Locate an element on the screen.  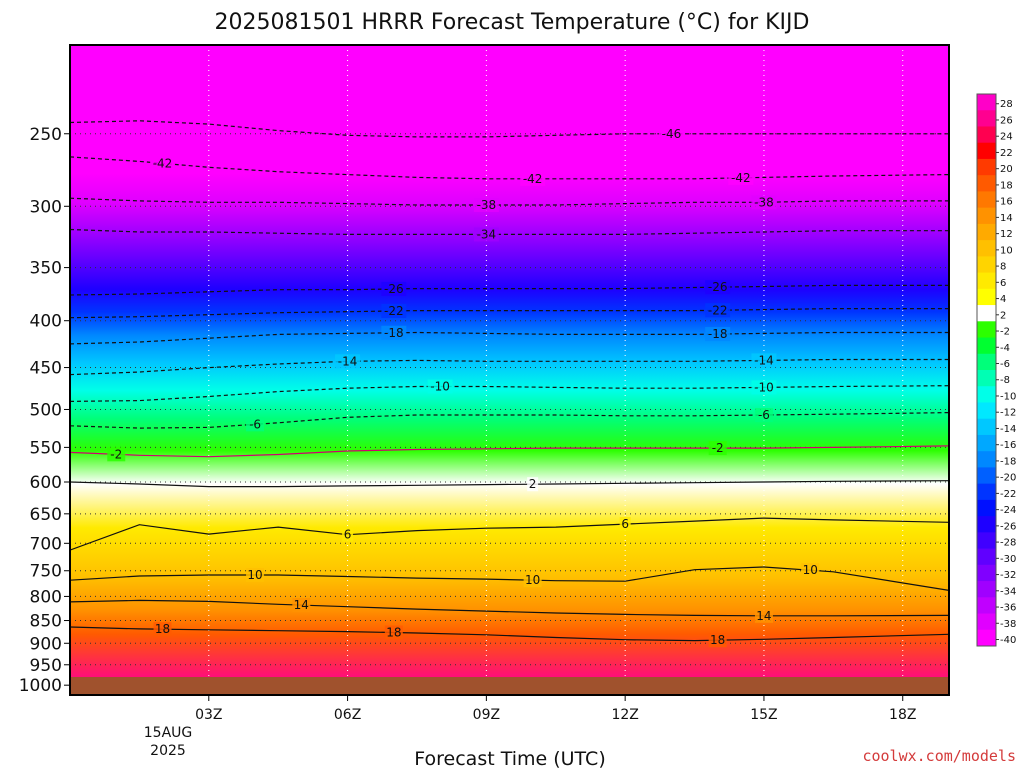
y-tick-label: 350 is located at coordinates (46, 269).